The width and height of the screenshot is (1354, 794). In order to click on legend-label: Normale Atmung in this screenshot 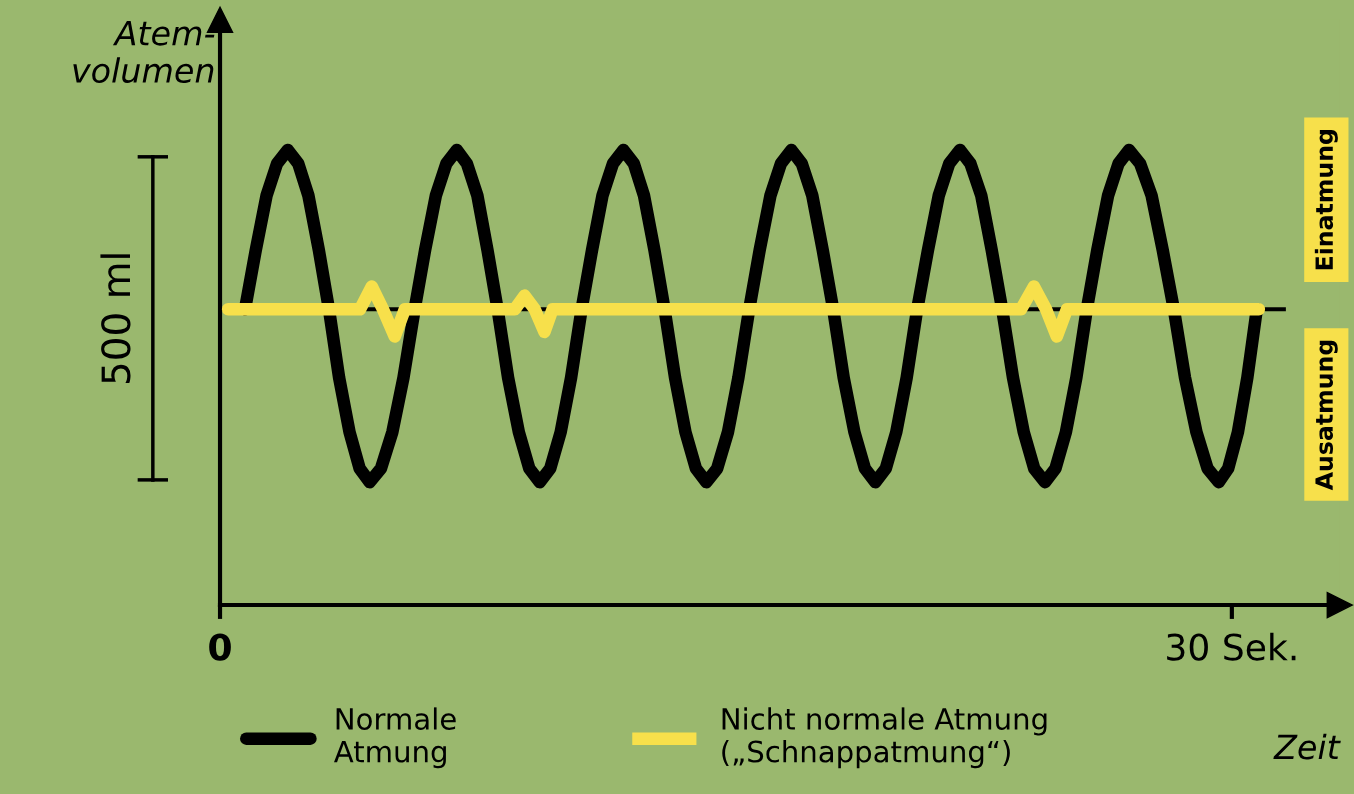, I will do `click(395, 738)`.